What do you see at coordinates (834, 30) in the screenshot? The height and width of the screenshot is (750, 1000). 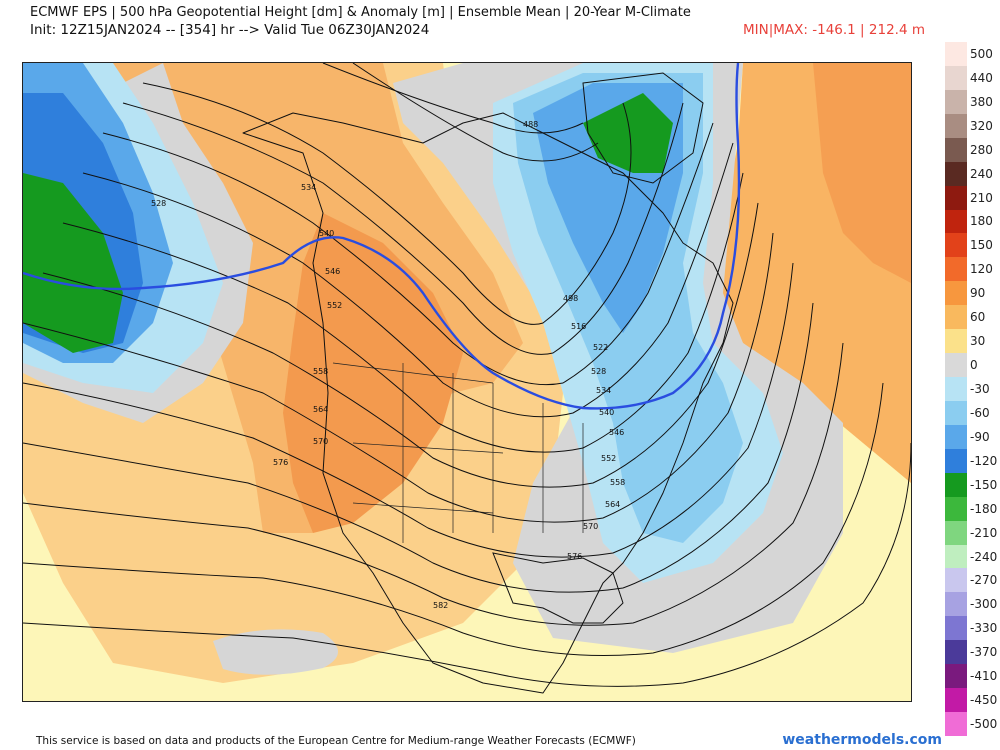 I see `min-max-readout: MIN|MAX: -146.1 | 212.4 m` at bounding box center [834, 30].